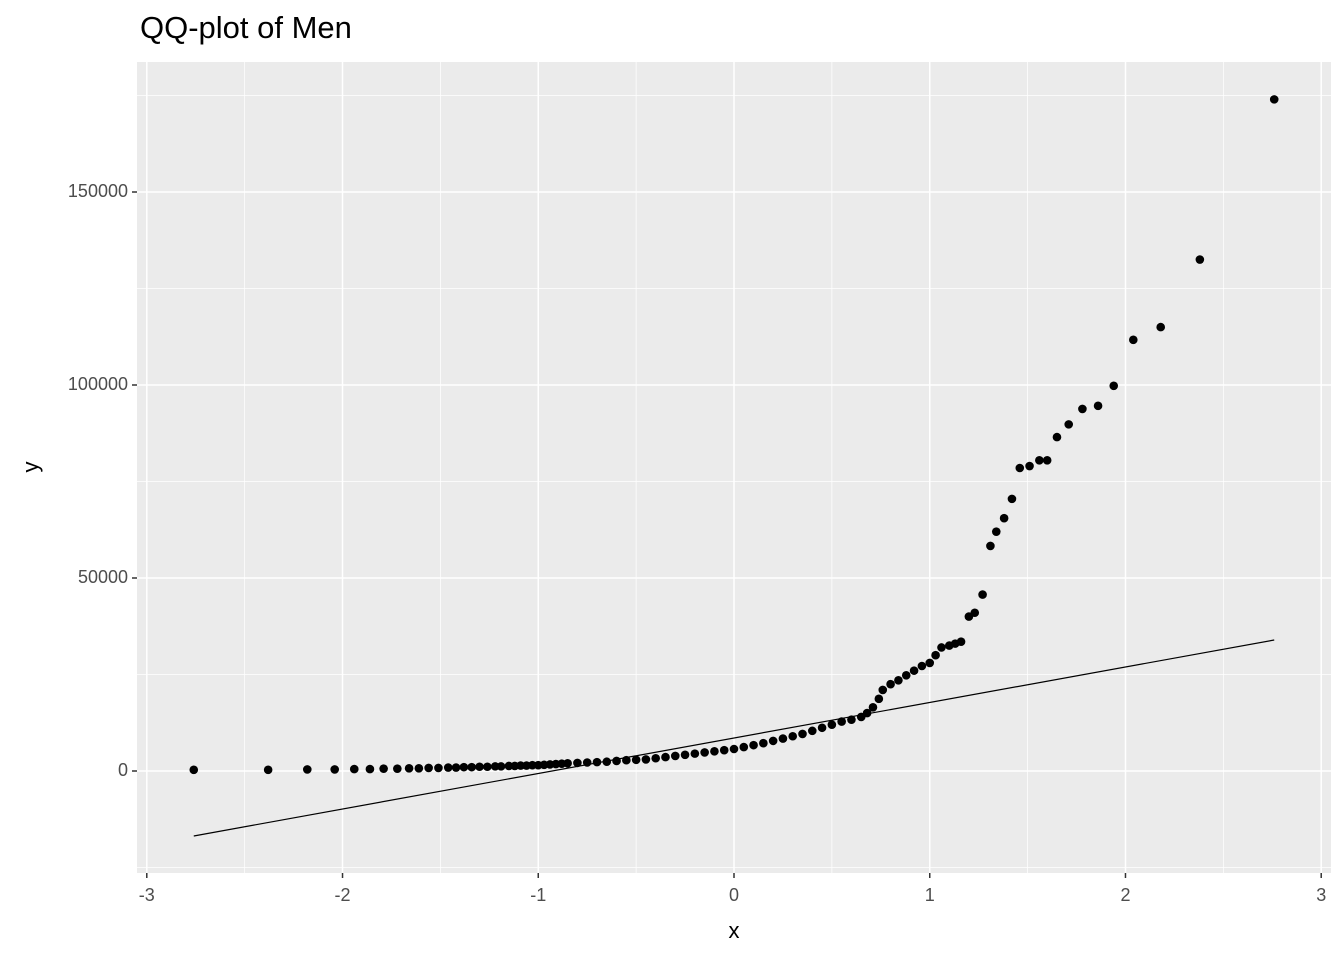 This screenshot has width=1344, height=965. I want to click on x-tick-label: -2, so click(343, 895).